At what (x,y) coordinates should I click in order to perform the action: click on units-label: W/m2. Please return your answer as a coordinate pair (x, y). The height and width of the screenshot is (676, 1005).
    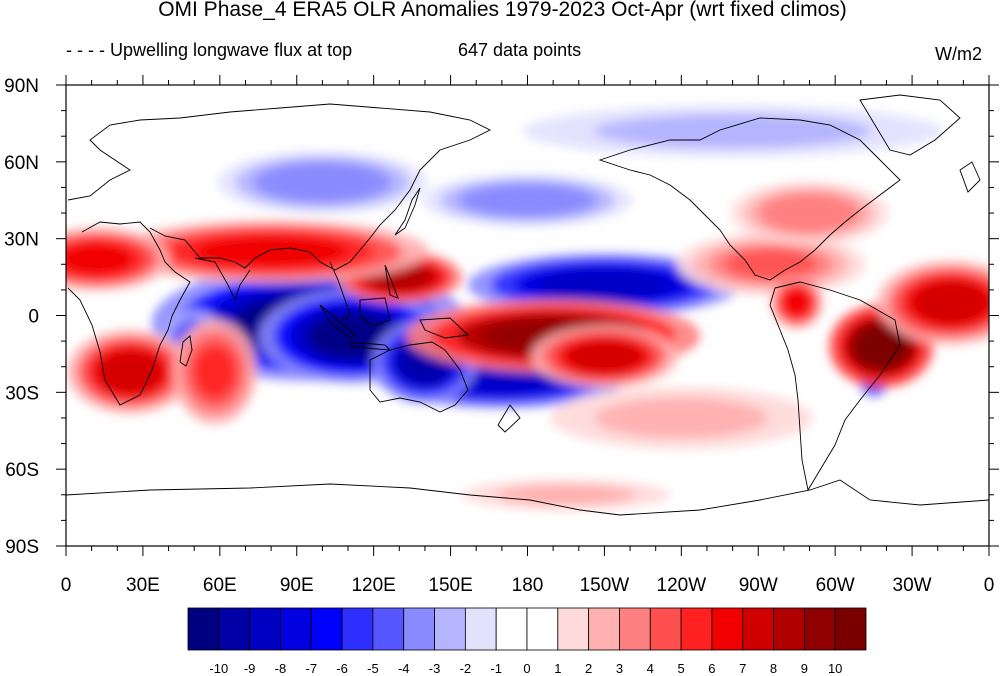
    Looking at the image, I should click on (958, 54).